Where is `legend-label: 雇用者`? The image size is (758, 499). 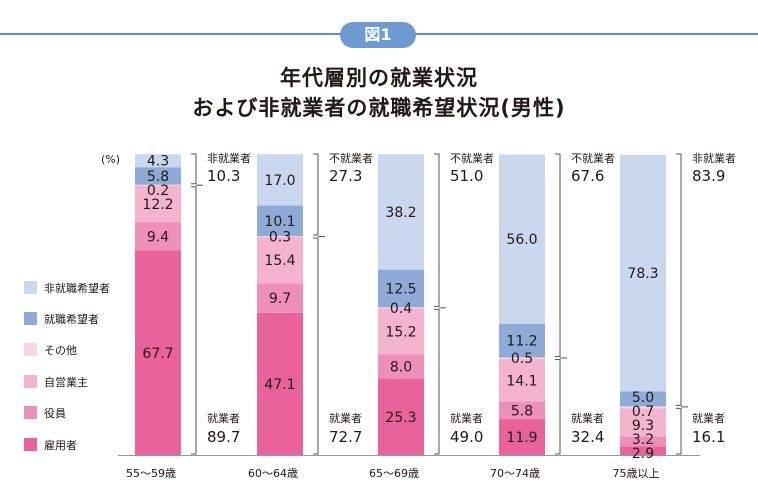 legend-label: 雇用者 is located at coordinates (60, 445).